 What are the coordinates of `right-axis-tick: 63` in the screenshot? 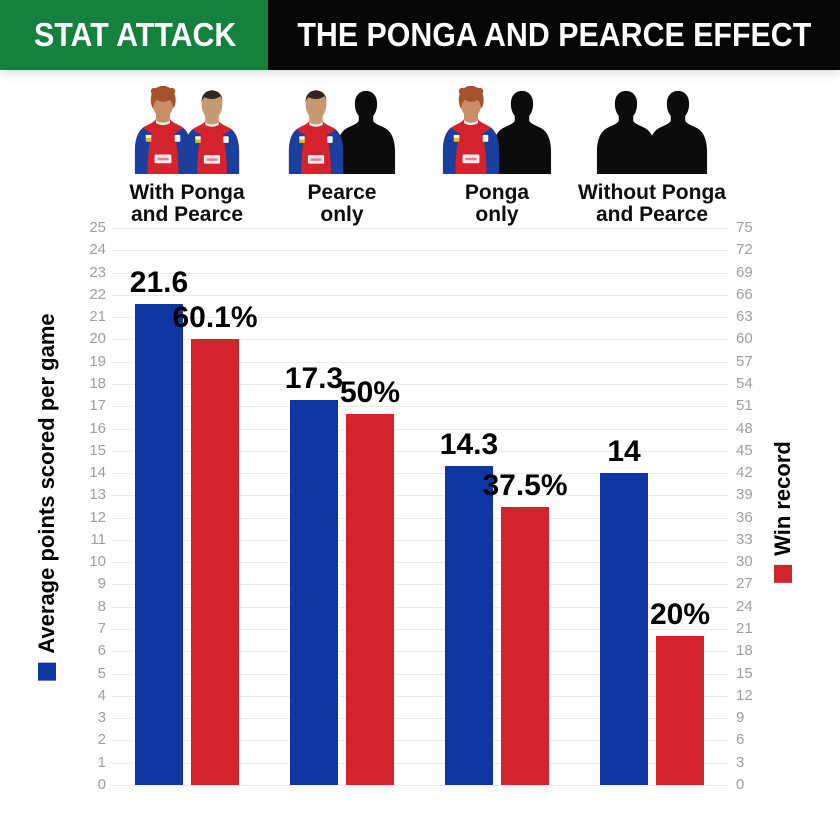 It's located at (744, 317).